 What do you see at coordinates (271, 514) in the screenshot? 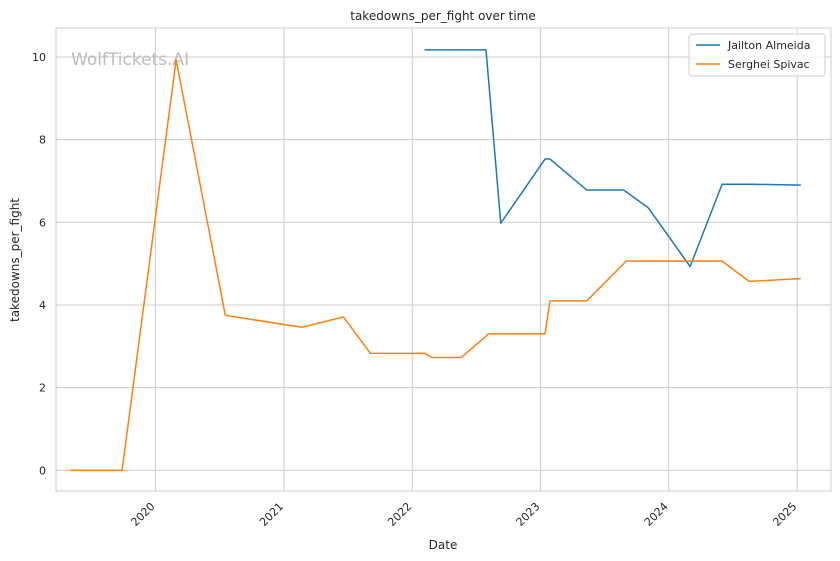
I see `x-tick-label: 2021` at bounding box center [271, 514].